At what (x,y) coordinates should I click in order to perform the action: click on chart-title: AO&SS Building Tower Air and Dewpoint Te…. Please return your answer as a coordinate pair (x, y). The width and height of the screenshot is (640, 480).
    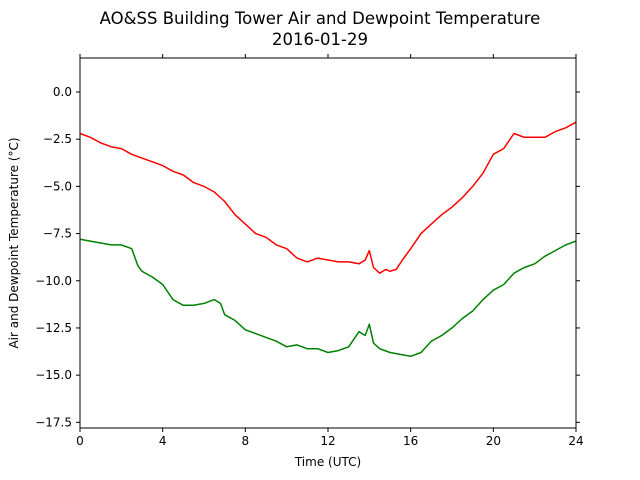
    Looking at the image, I should click on (320, 18).